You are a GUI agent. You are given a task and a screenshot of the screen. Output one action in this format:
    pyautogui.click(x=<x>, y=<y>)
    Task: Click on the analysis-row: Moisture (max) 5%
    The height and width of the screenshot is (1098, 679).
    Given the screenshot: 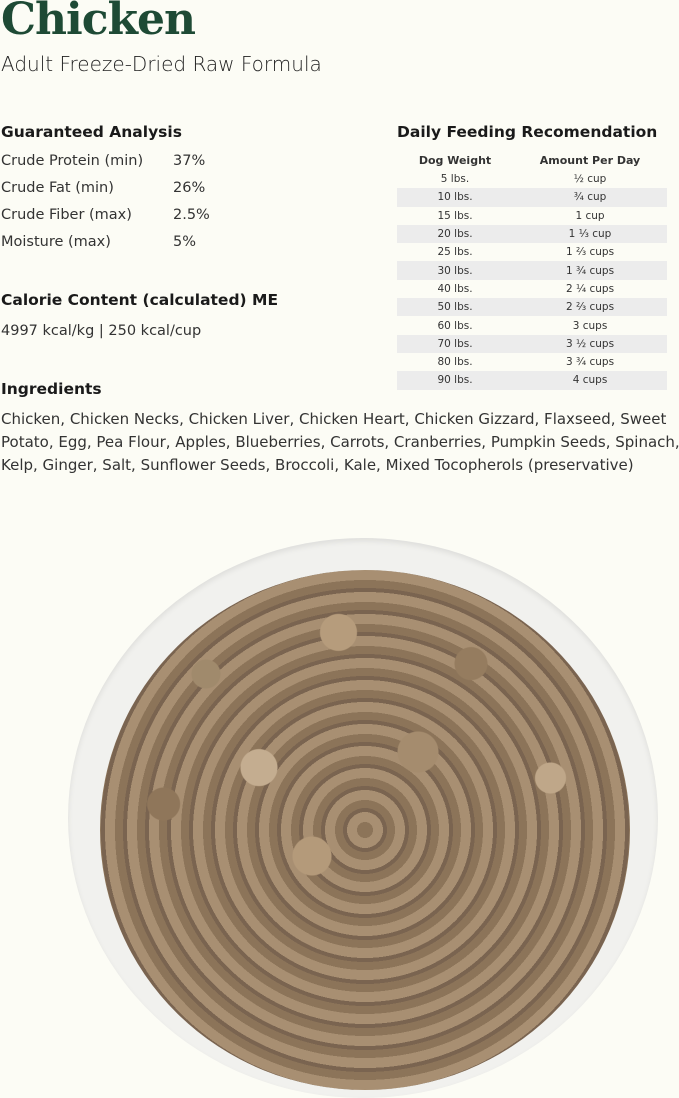 What is the action you would take?
    pyautogui.click(x=98, y=242)
    